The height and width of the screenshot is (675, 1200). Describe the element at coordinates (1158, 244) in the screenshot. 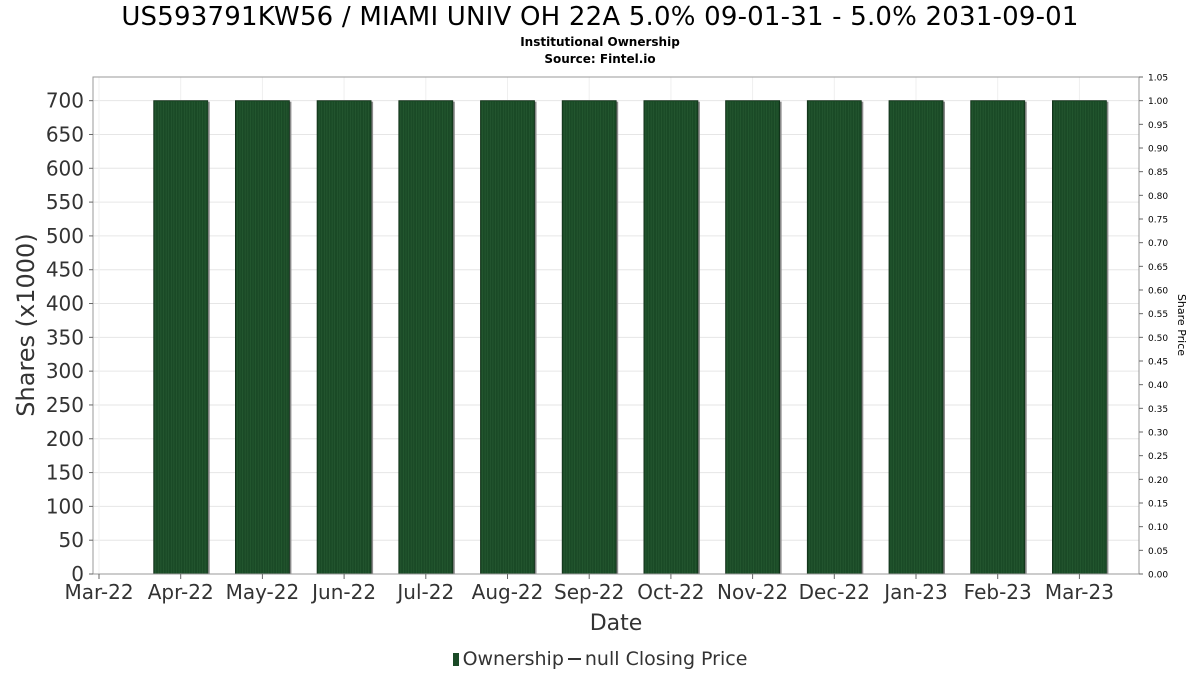

I see `y2-tick-label: 0.70` at that location.